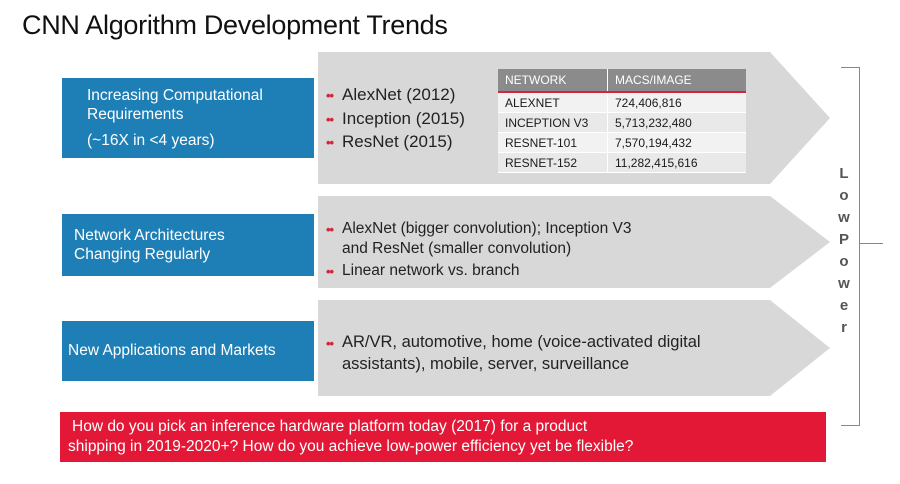 Image resolution: width=900 pixels, height=484 pixels. I want to click on arrow-shape-architectures, so click(574, 242).